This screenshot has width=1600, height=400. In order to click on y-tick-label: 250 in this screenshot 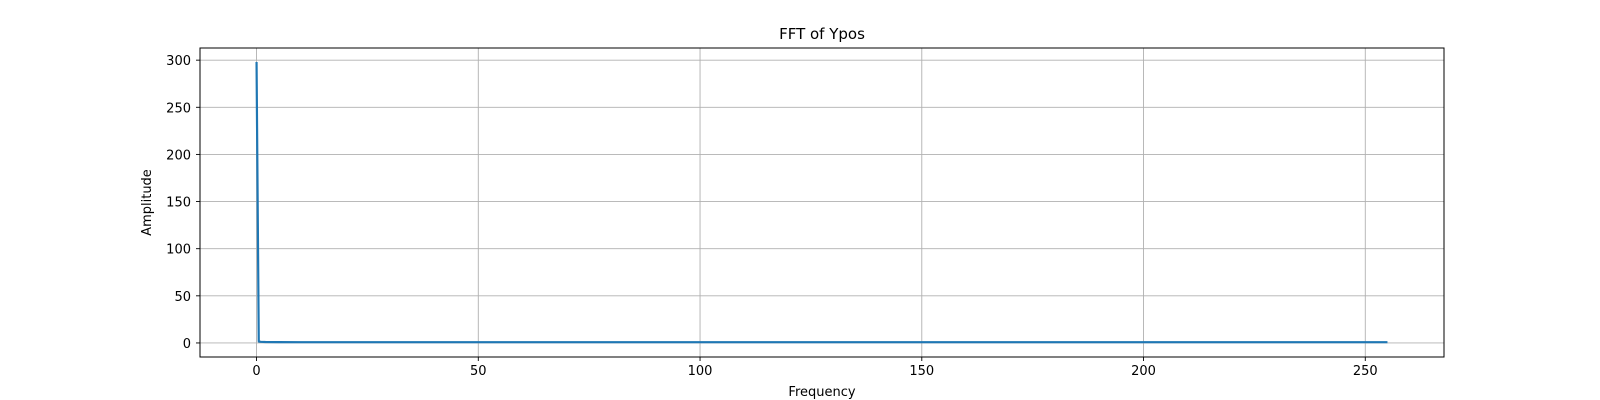, I will do `click(178, 108)`.